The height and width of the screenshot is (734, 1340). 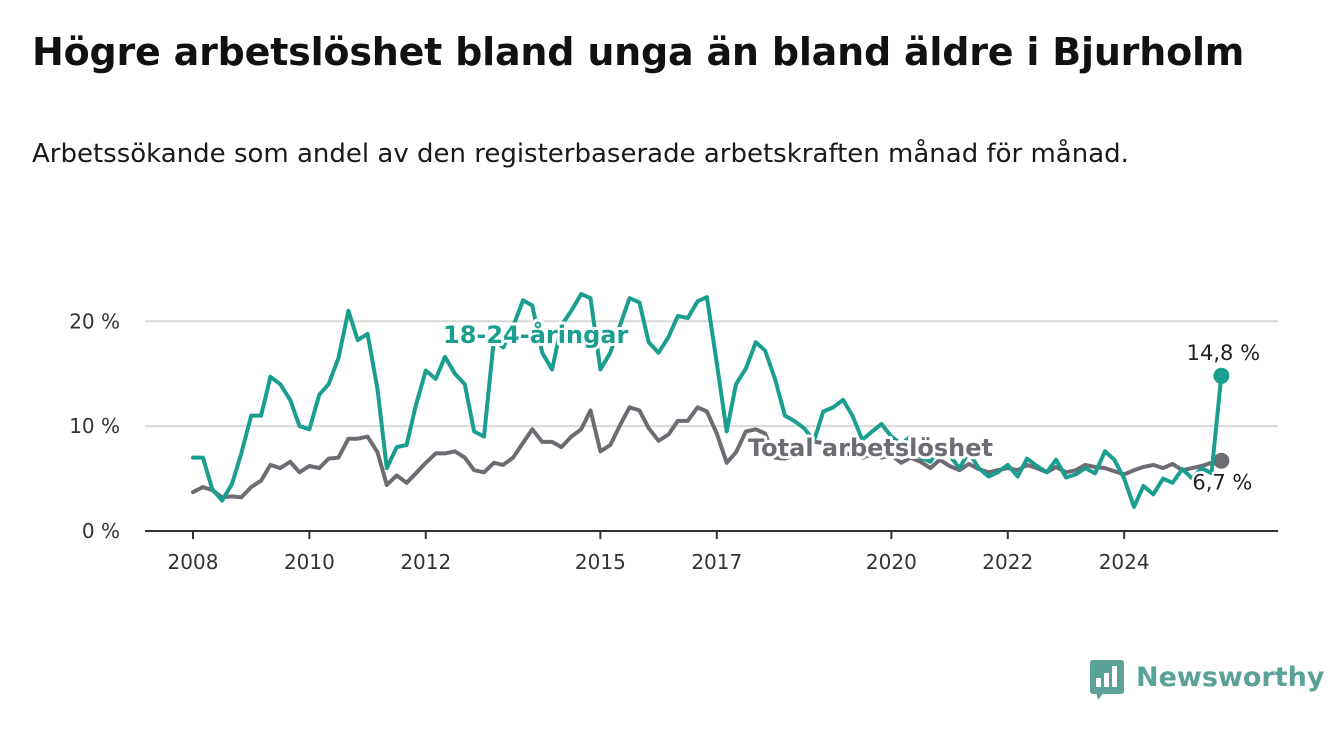 I want to click on newsworthy-logo-icon, so click(x=1107, y=680).